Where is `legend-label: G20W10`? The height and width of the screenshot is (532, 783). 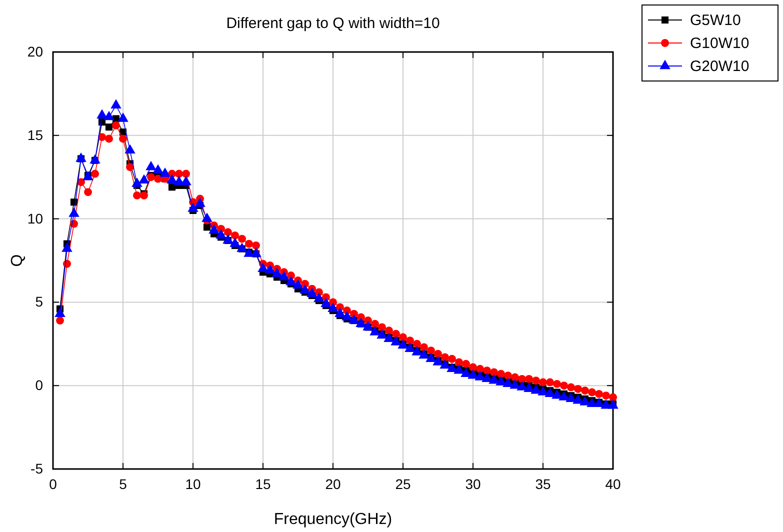
legend-label: G20W10 is located at coordinates (720, 66).